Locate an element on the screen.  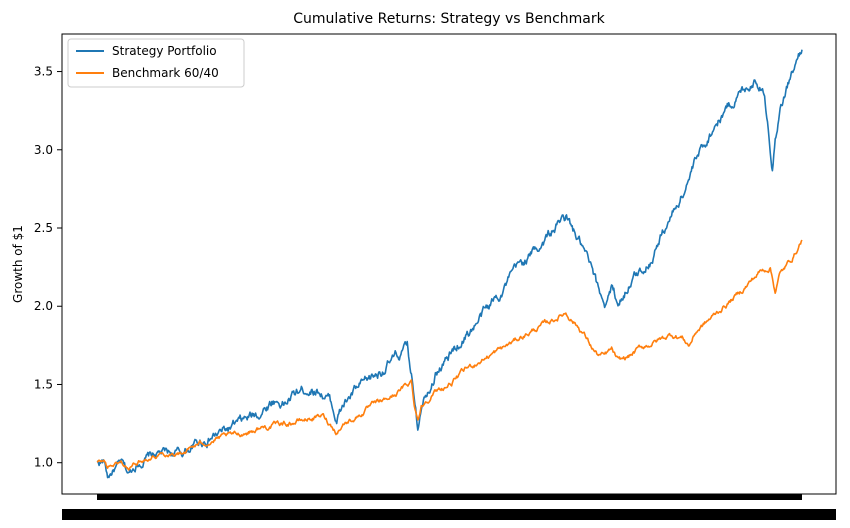
y-tick-label: 3.5 is located at coordinates (43, 72).